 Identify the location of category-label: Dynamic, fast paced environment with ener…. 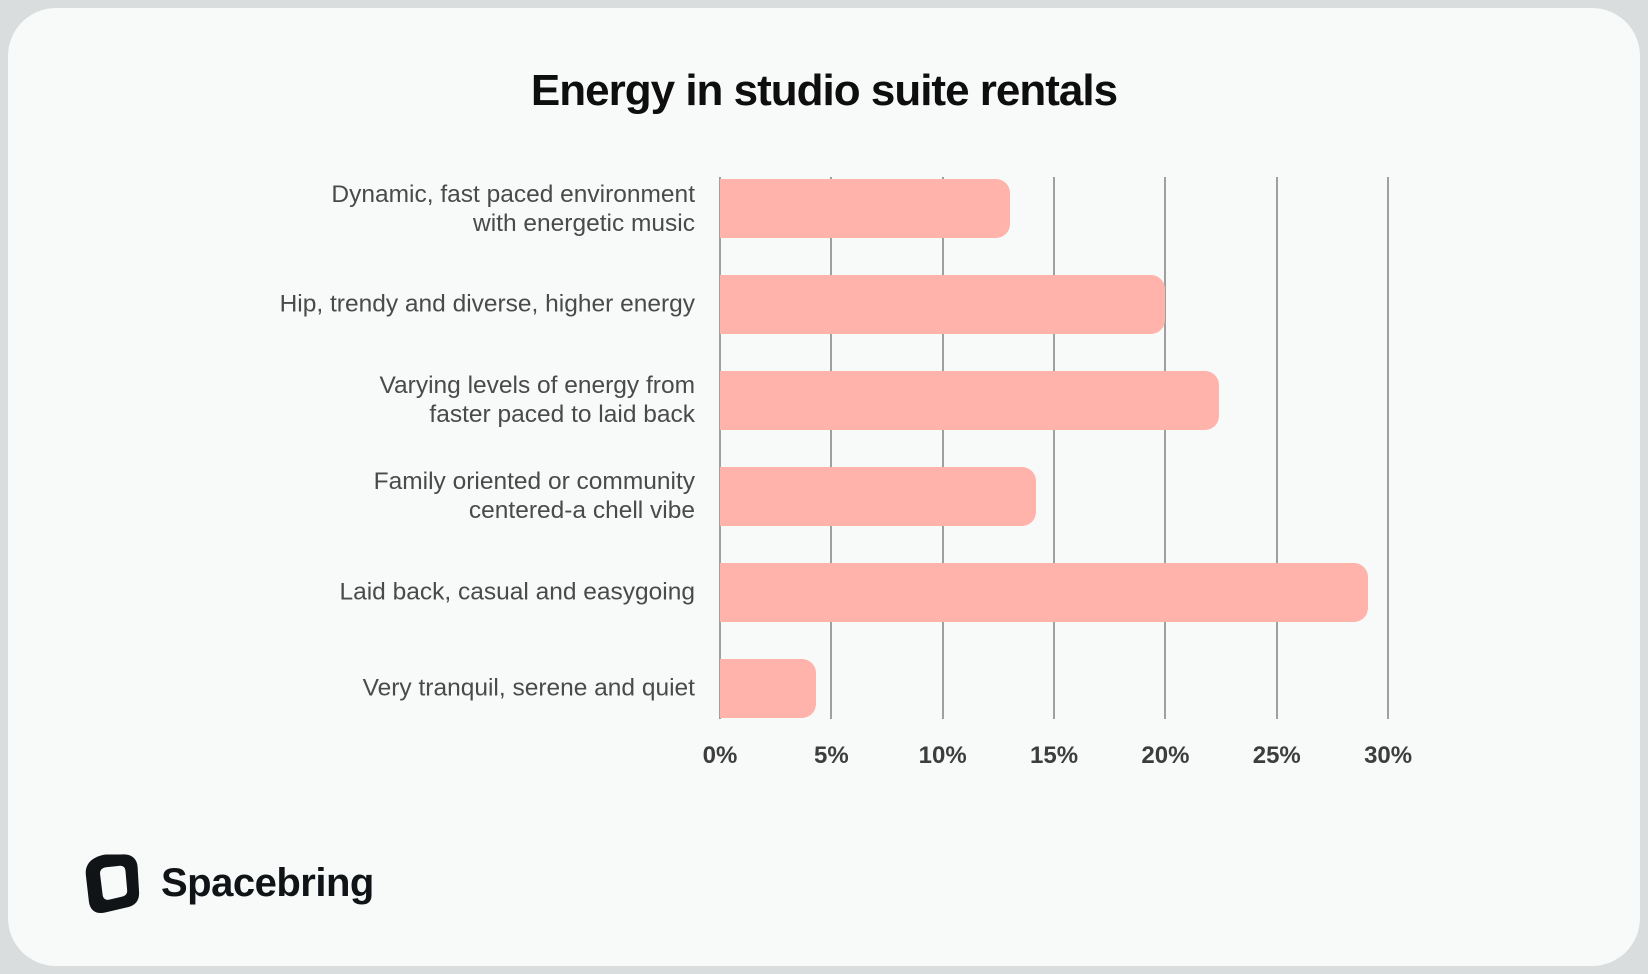
(513, 208).